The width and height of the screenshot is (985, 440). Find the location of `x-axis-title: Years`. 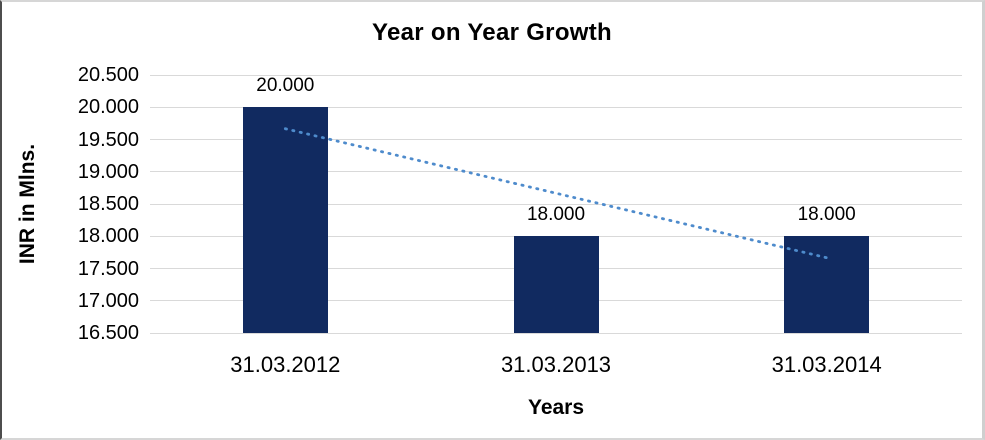

x-axis-title: Years is located at coordinates (556, 407).